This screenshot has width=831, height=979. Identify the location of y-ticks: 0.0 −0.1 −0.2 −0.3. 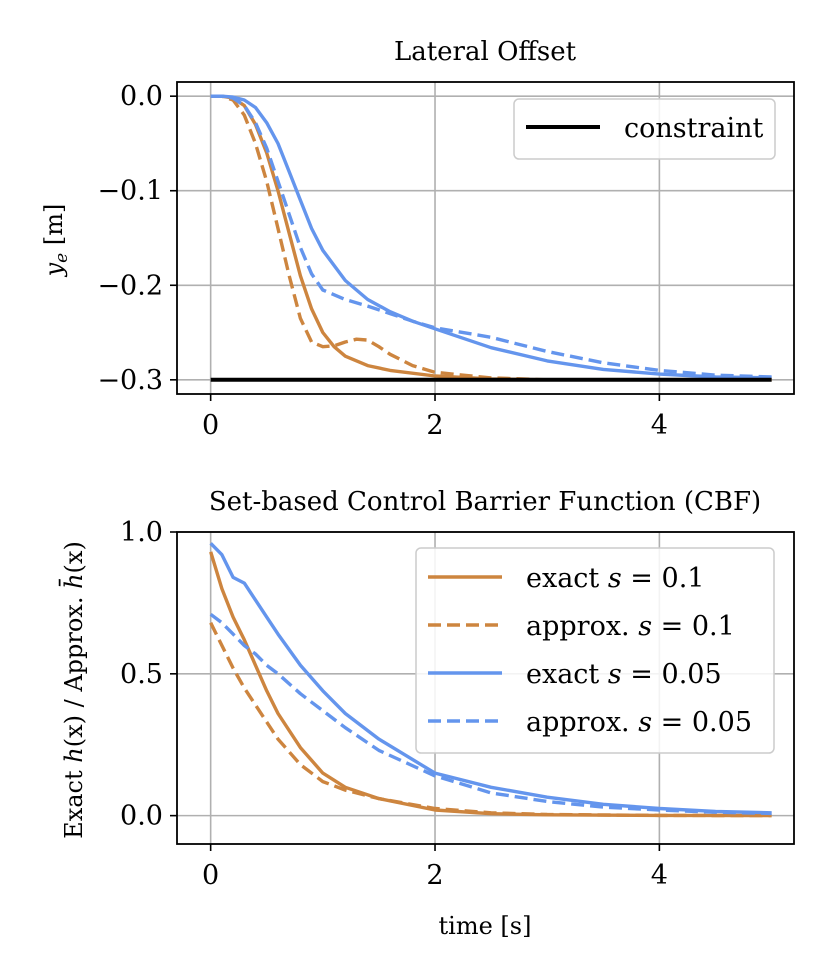
(137, 238).